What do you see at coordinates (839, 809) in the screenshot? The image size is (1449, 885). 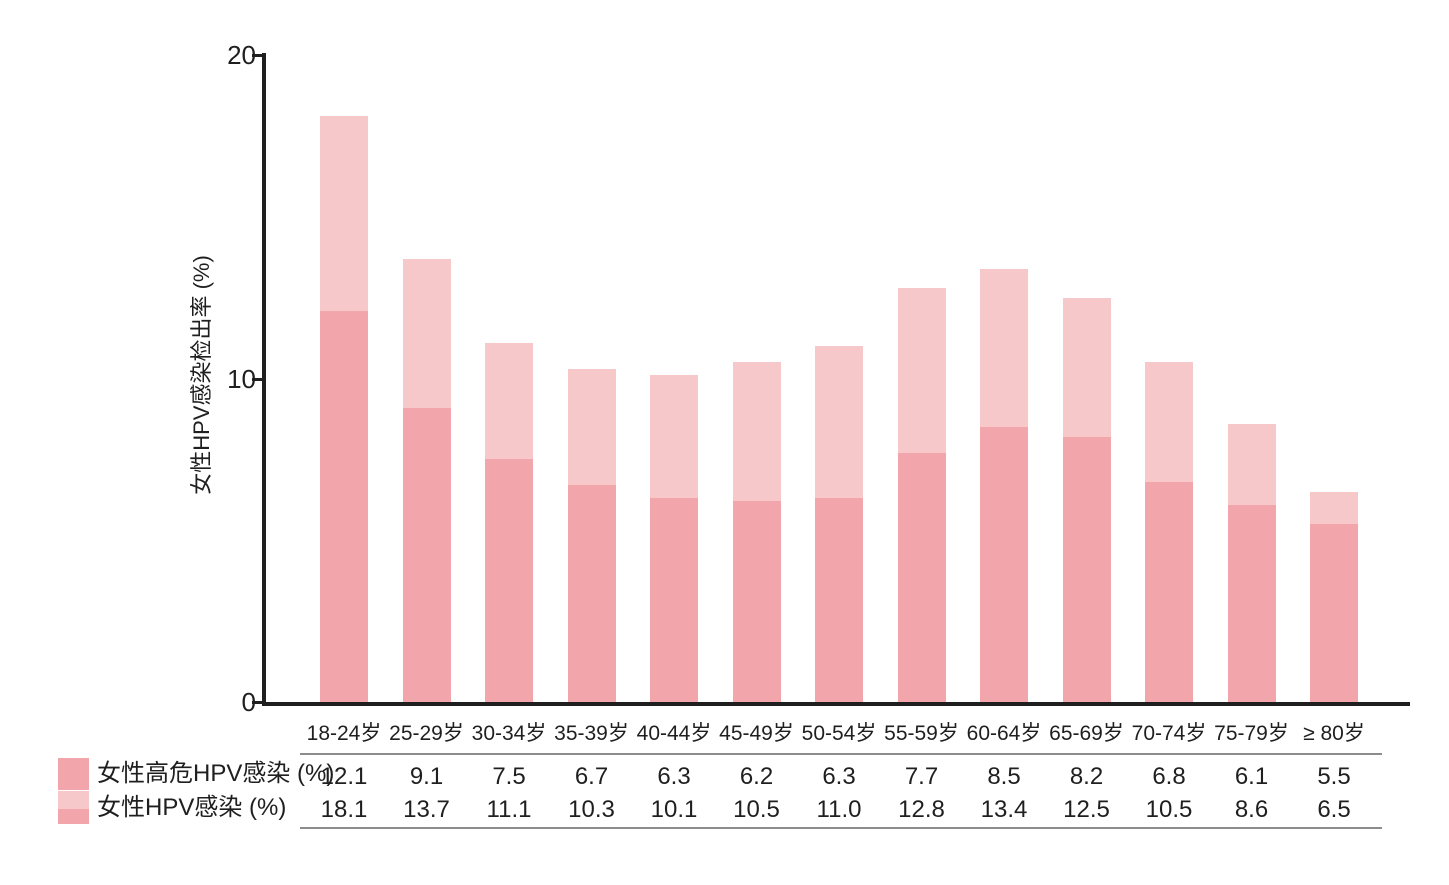 I see `total-value-cell: 11.0` at bounding box center [839, 809].